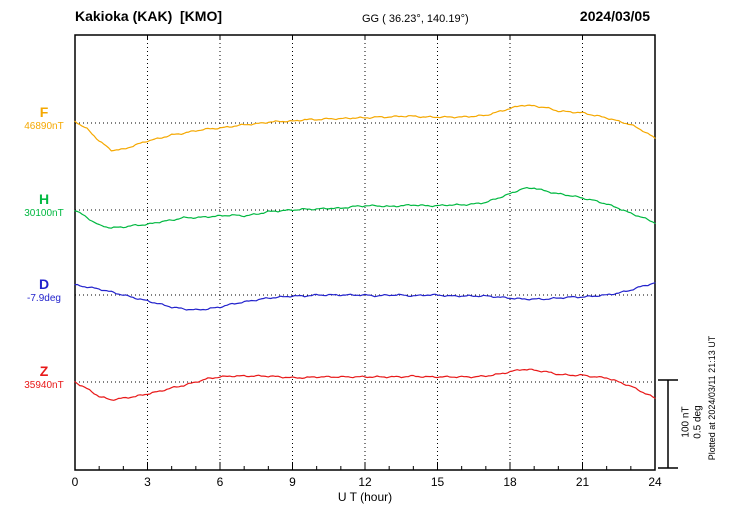  I want to click on x-tick-label-15: 15, so click(437, 482).